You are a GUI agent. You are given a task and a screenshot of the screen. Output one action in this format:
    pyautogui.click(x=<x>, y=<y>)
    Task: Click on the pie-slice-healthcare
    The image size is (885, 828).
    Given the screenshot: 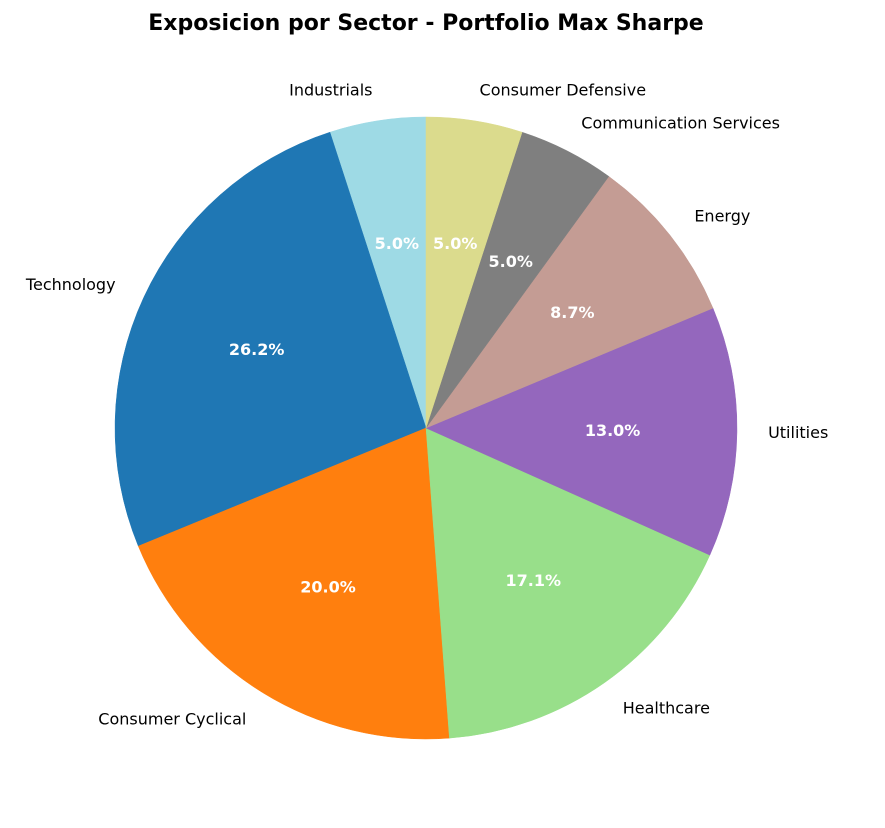 What is the action you would take?
    pyautogui.click(x=568, y=583)
    